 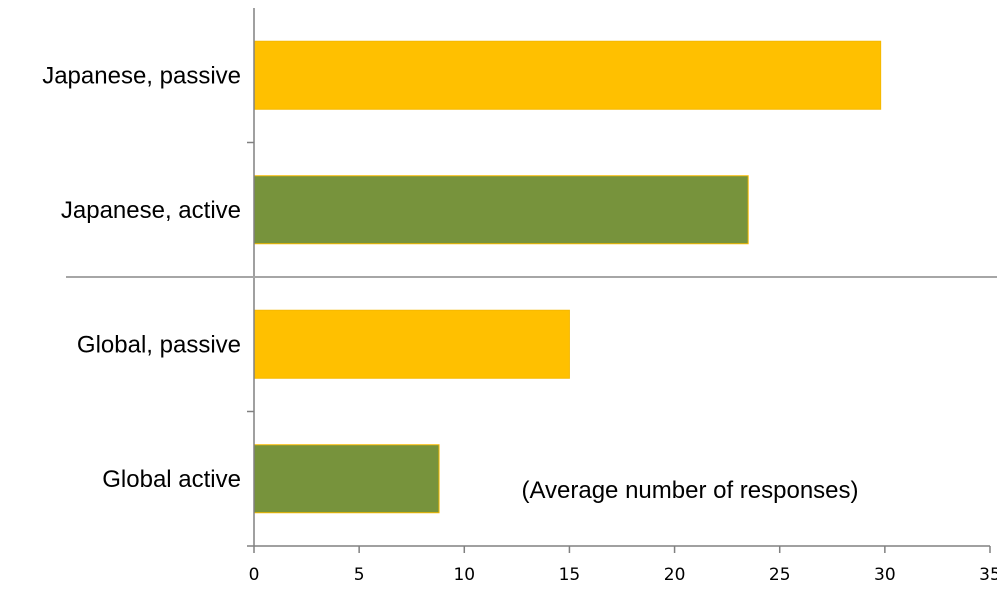 I want to click on category-label-2: Japanese, active, so click(x=151, y=210).